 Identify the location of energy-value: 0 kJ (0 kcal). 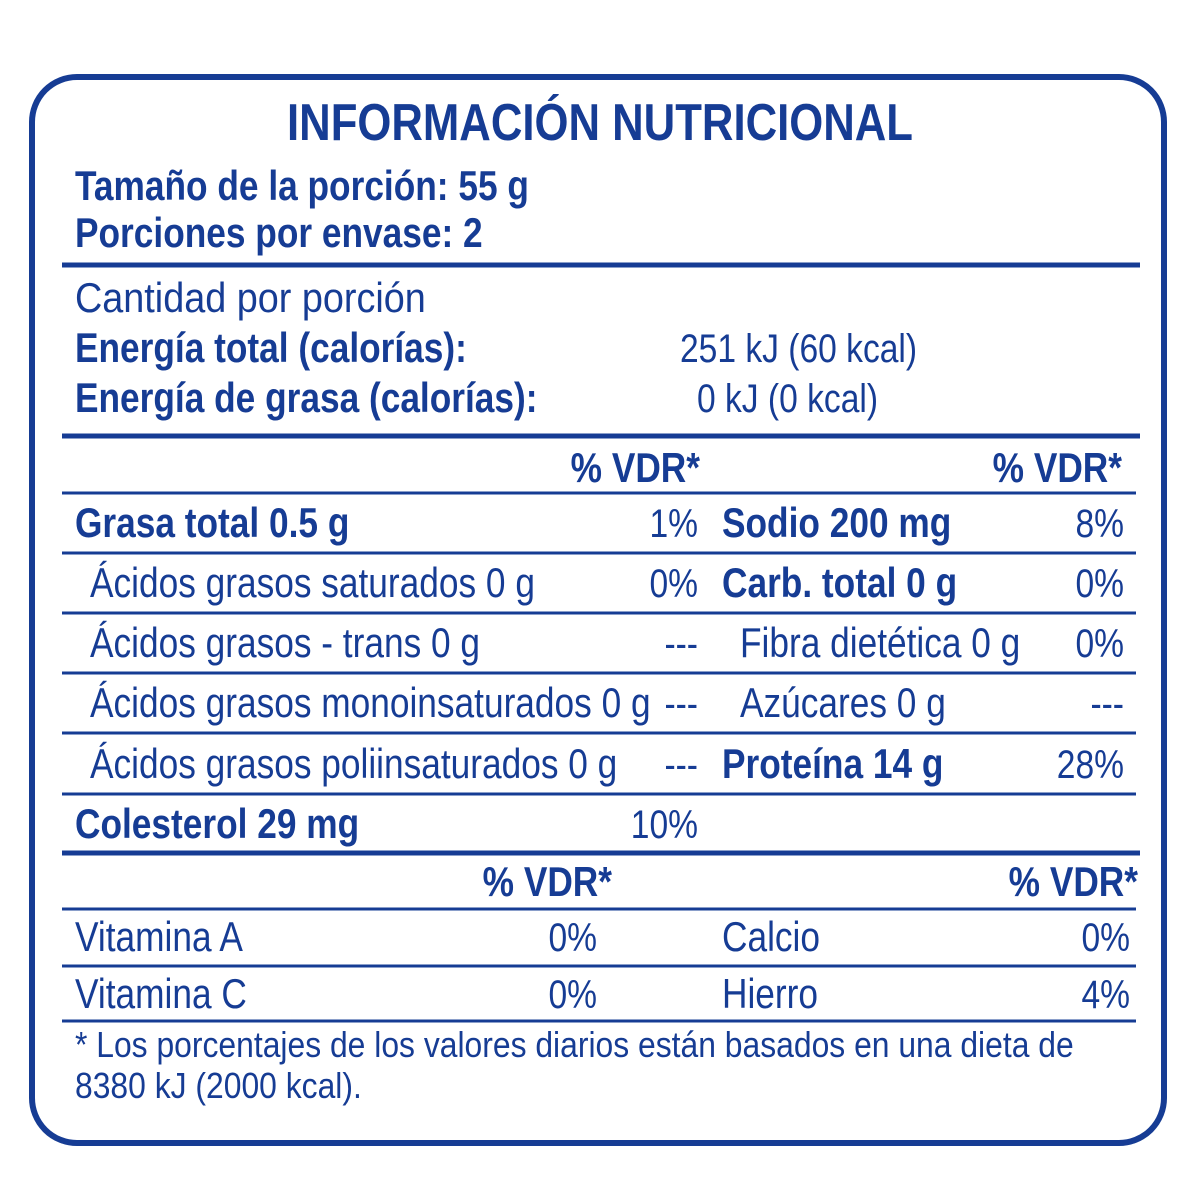
(787, 398).